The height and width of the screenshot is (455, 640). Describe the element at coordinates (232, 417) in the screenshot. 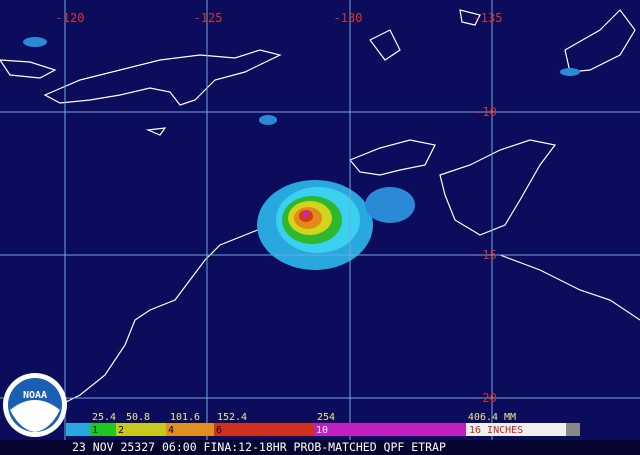

I see `mm-label: 152.4` at that location.